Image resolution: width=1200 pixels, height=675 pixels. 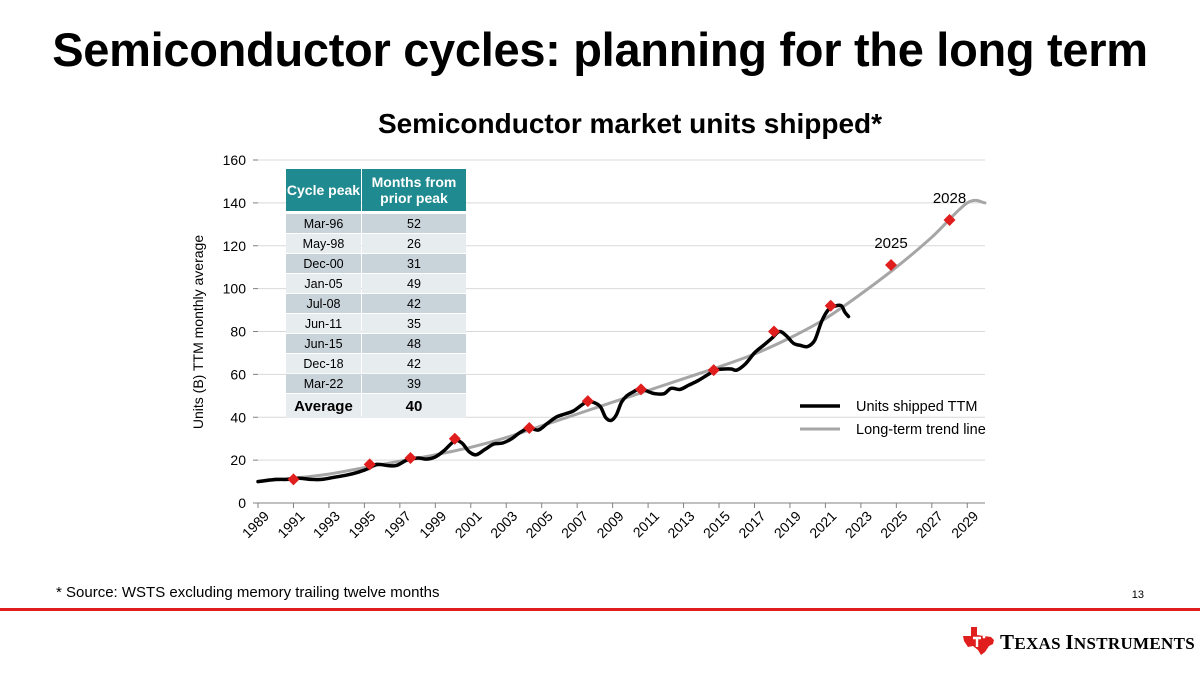 I want to click on table-cell-months: 52, so click(x=414, y=223).